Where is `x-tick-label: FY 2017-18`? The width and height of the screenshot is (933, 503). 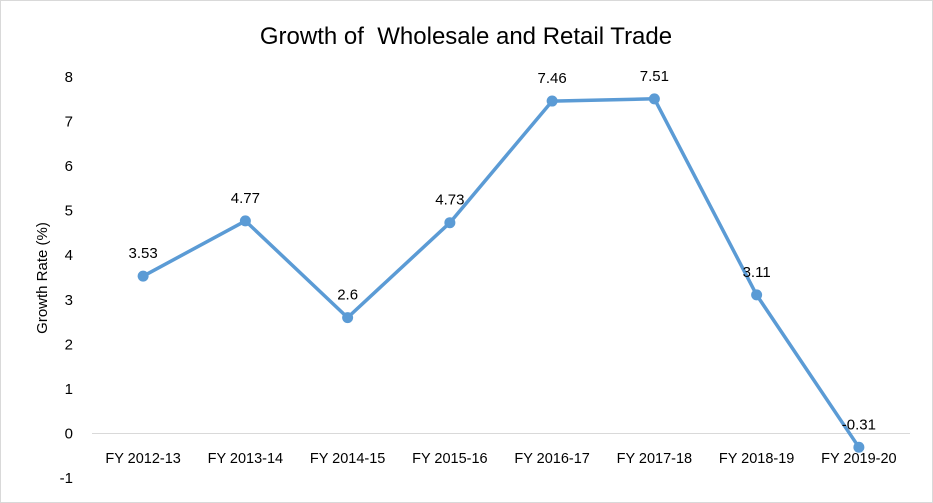 x-tick-label: FY 2017-18 is located at coordinates (655, 459).